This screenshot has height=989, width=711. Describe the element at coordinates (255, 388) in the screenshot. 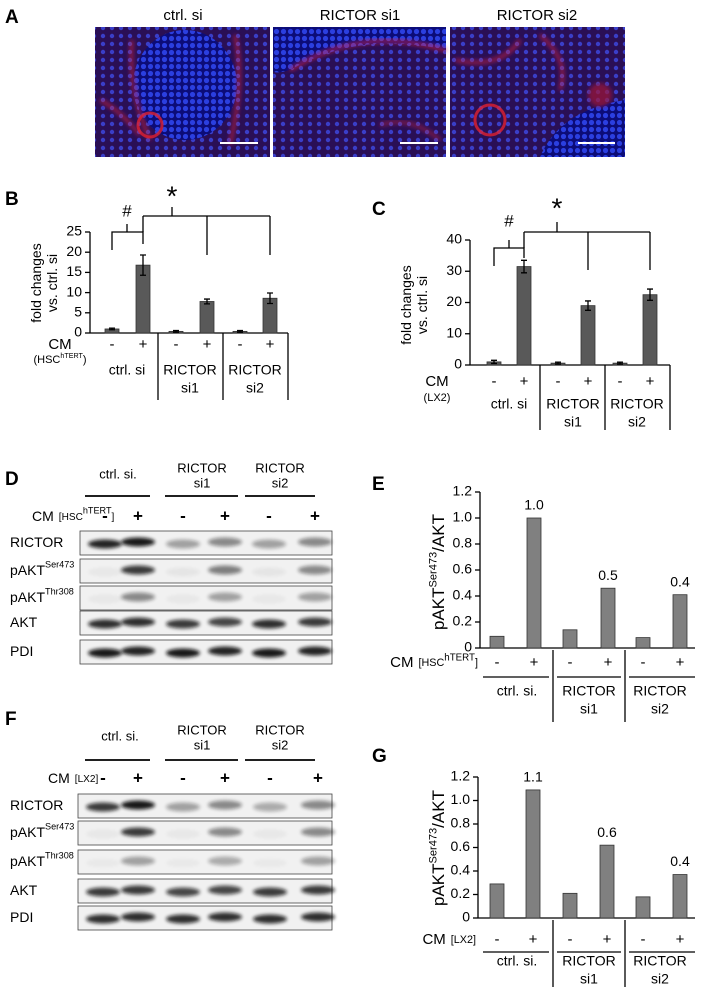

I see `group-label: si2` at that location.